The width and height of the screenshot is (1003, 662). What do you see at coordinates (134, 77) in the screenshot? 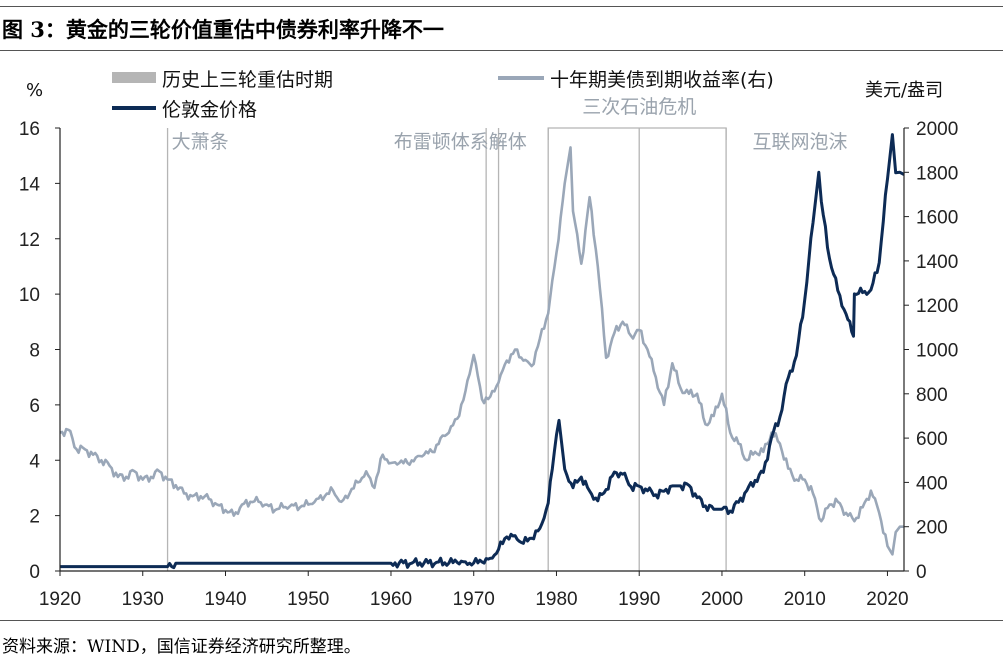
I see `legend-swatch-revaluation` at bounding box center [134, 77].